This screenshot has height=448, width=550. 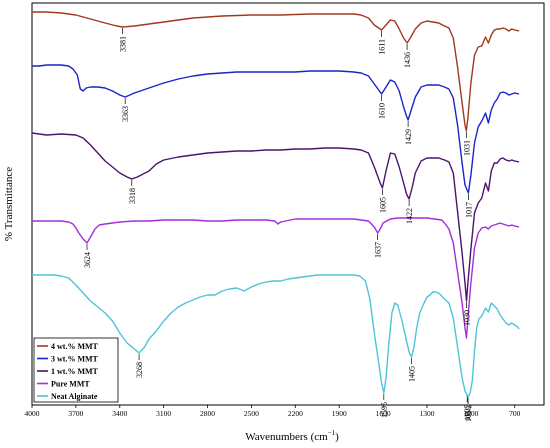 I want to click on x-tick-label: 1900, so click(x=339, y=413).